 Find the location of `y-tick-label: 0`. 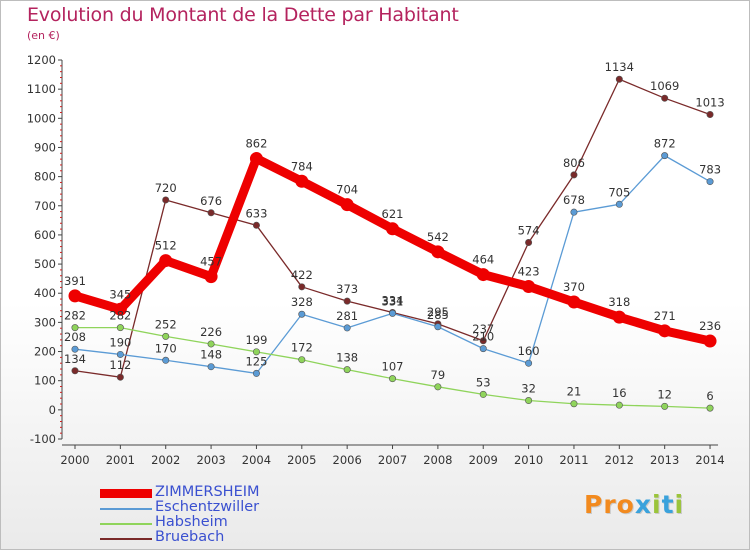

y-tick-label: 0 is located at coordinates (52, 410).